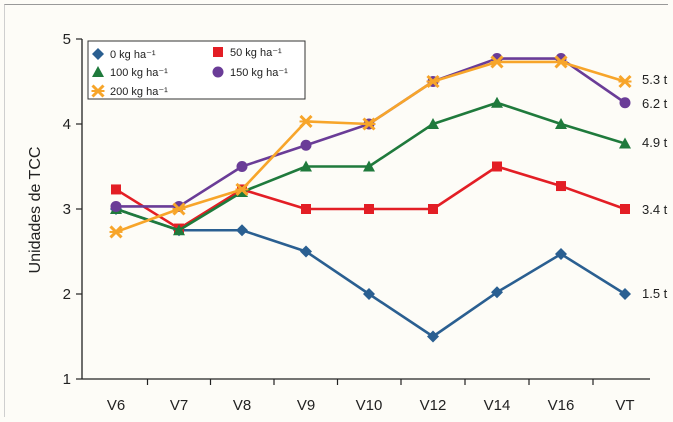  I want to click on y-tick-label: 3, so click(67, 209).